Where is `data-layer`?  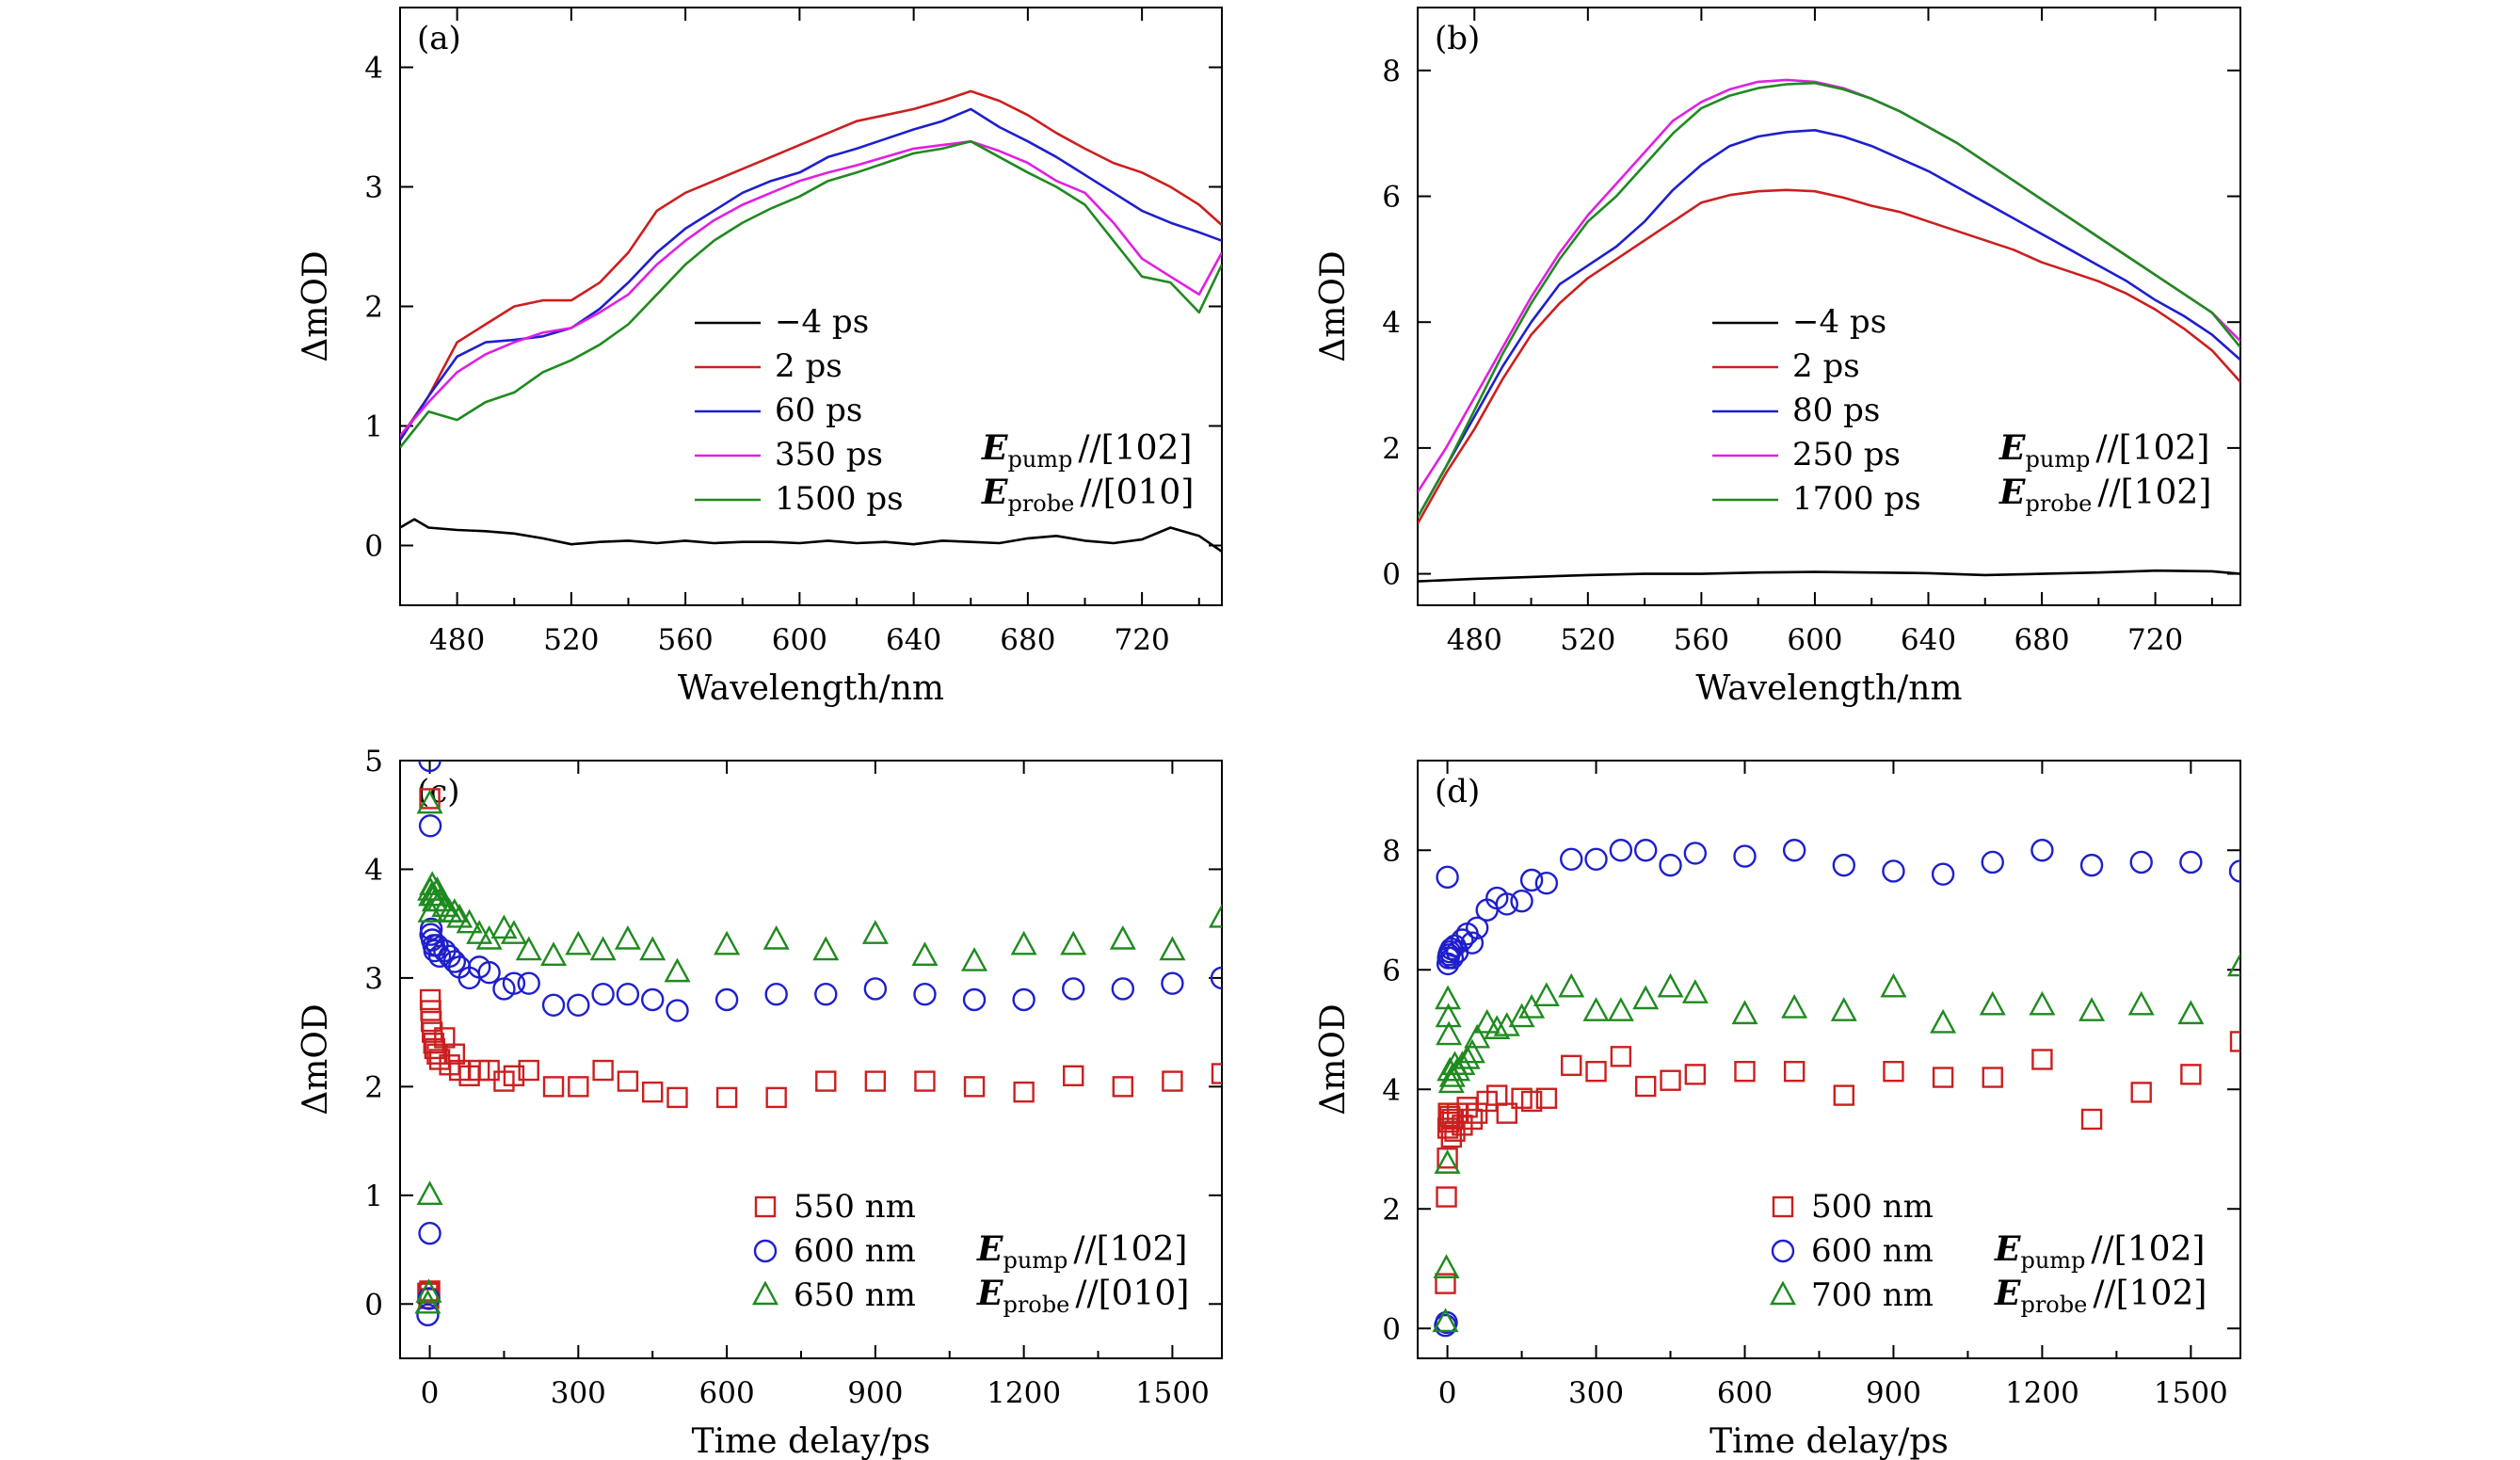 data-layer is located at coordinates (1829, 330).